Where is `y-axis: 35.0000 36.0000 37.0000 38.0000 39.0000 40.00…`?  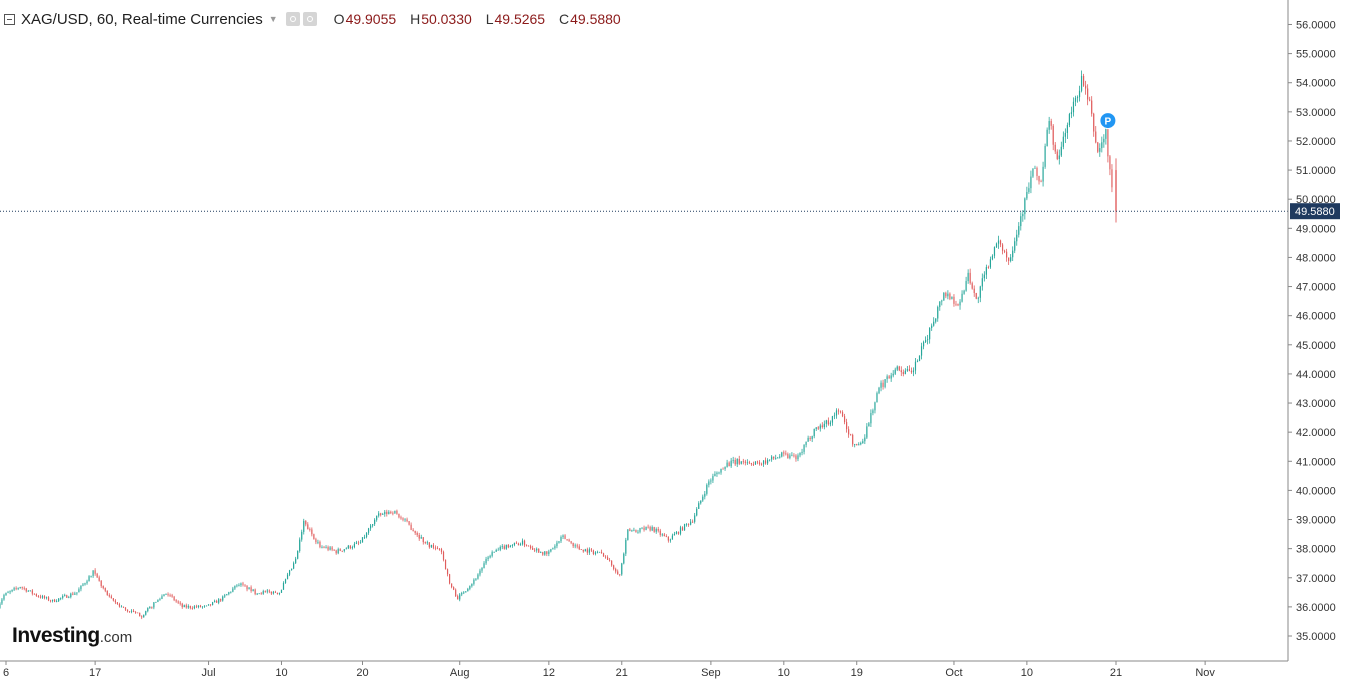
y-axis: 35.0000 36.0000 37.0000 38.0000 39.0000 40.00… is located at coordinates (1312, 331).